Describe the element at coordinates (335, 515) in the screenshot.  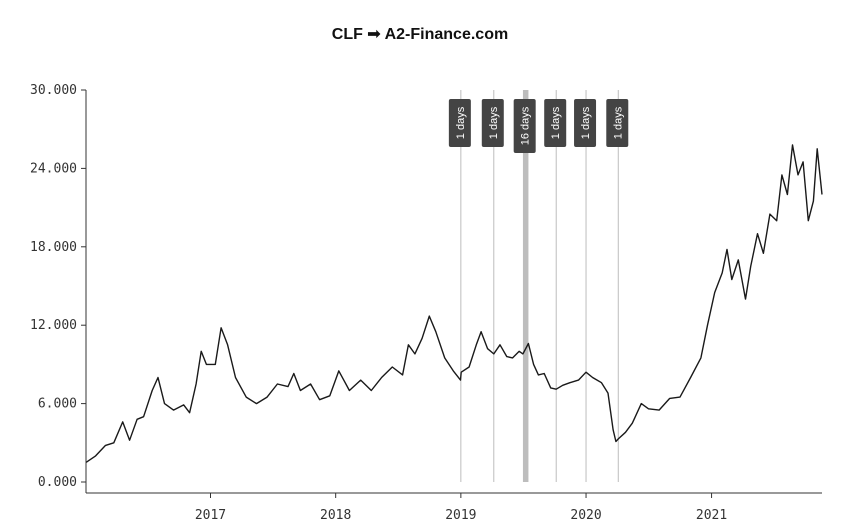
I see `x-tick-label: 2018` at that location.